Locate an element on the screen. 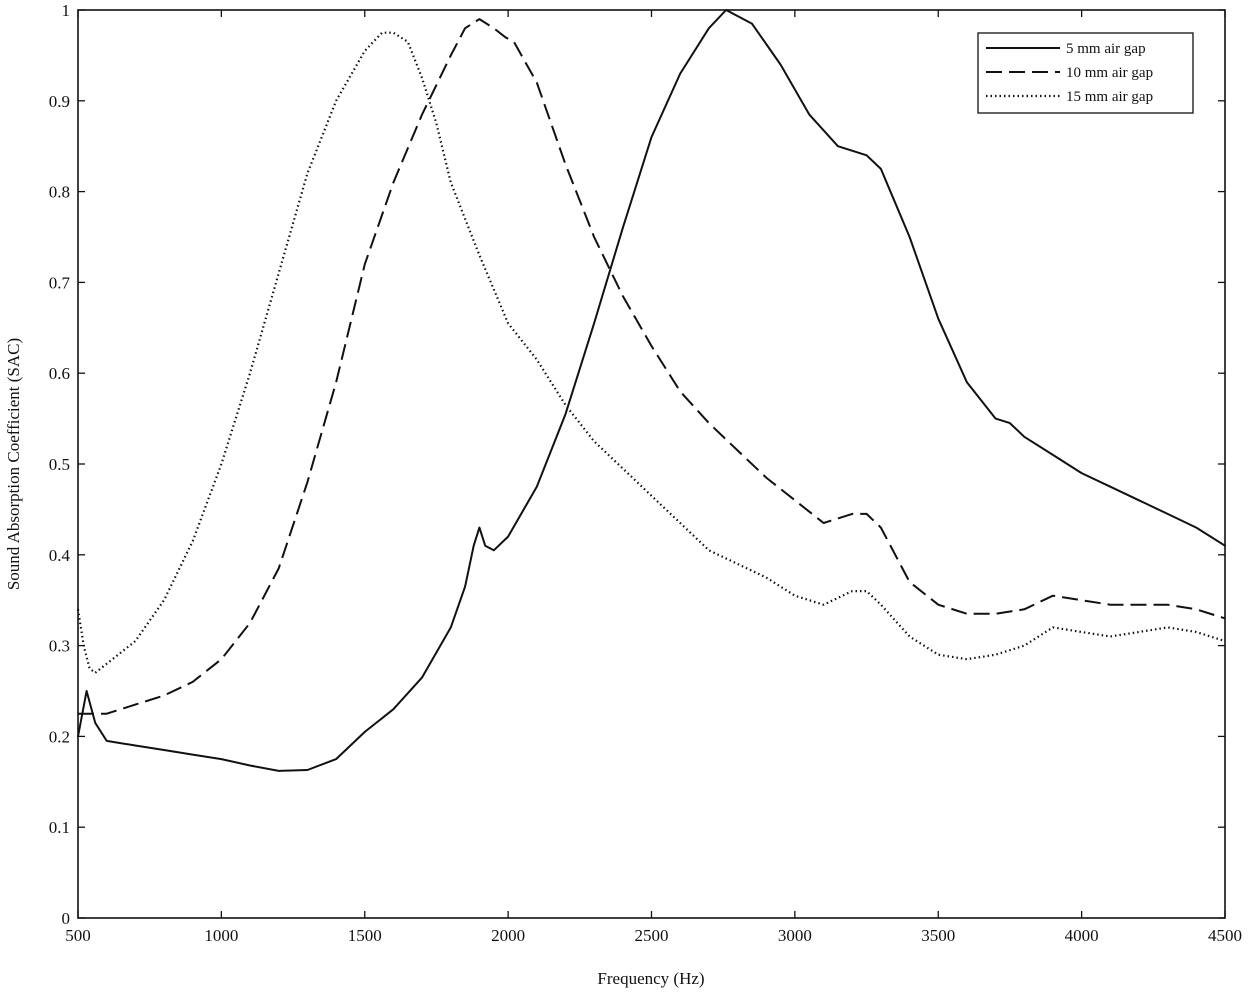  y-tick-label: 0.5 is located at coordinates (59, 464).